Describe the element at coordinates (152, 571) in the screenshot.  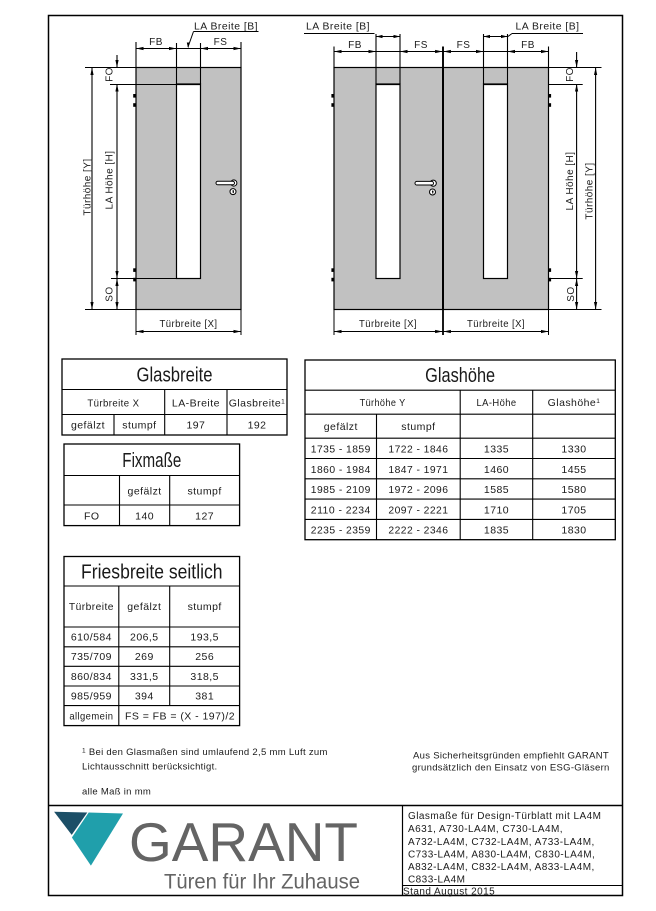
I see `svg-text: Friesbreite seitlich` at that location.